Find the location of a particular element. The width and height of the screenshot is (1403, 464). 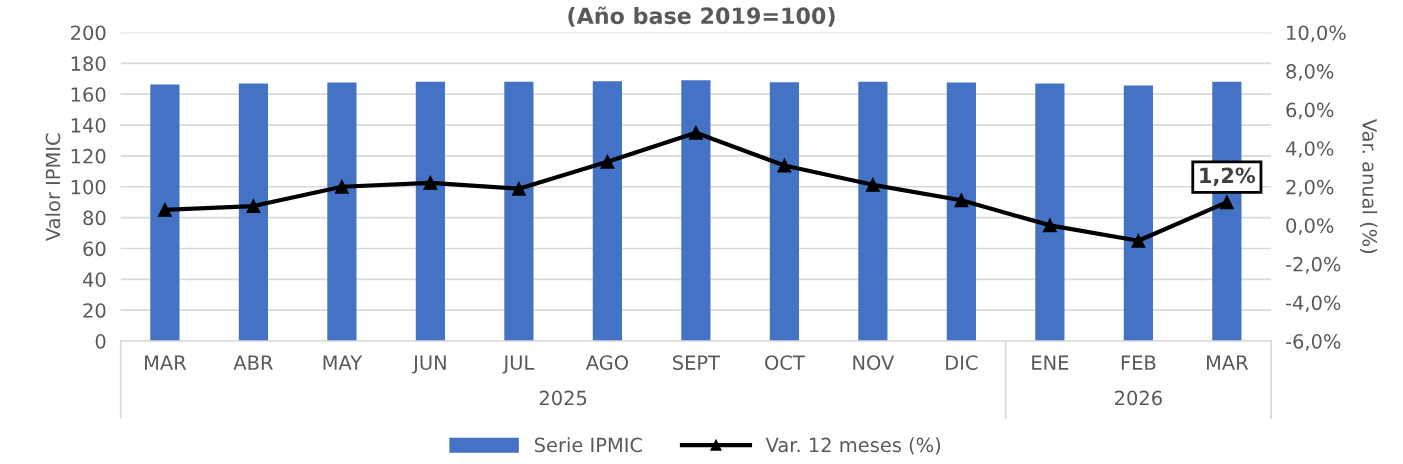

legend-label: Serie IPMIC is located at coordinates (588, 445).